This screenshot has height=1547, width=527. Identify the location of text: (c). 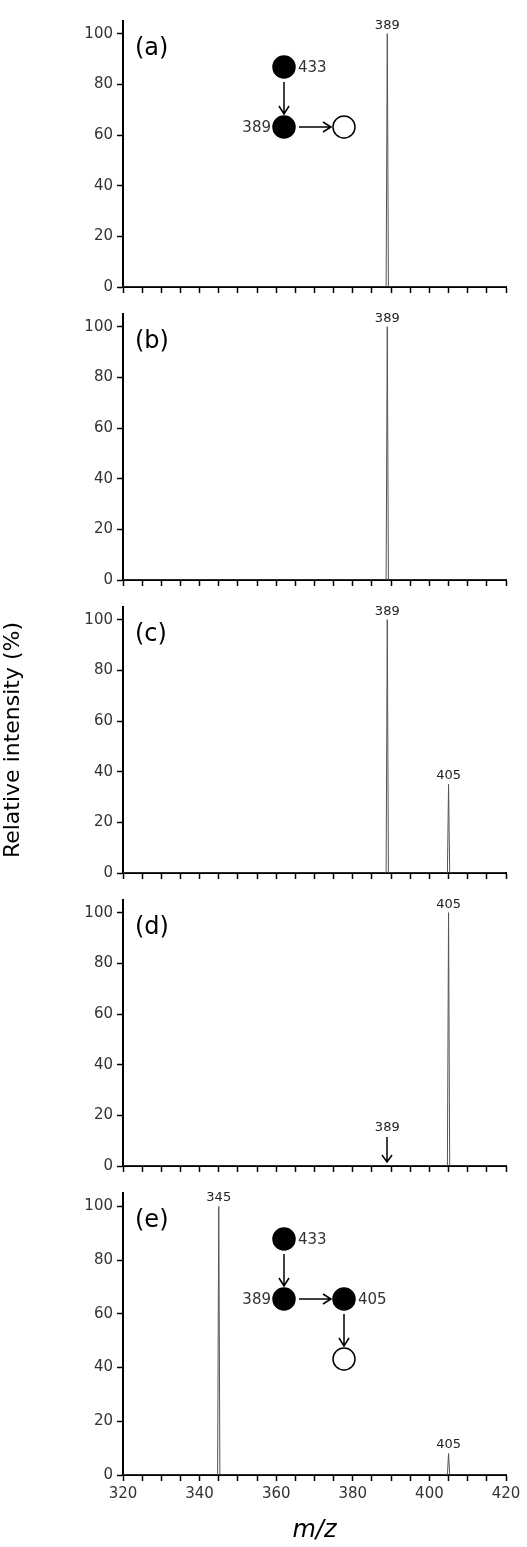
(151, 633).